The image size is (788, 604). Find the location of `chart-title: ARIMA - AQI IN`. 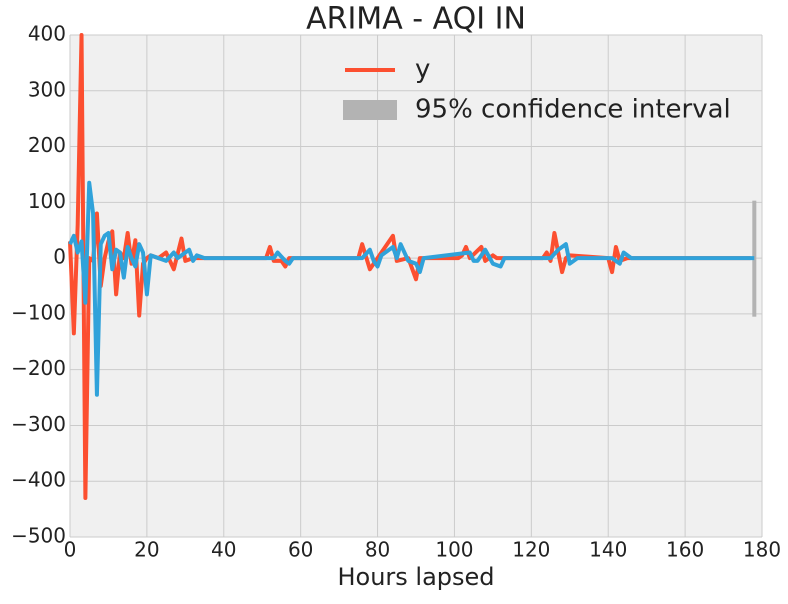

chart-title: ARIMA - AQI IN is located at coordinates (416, 19).